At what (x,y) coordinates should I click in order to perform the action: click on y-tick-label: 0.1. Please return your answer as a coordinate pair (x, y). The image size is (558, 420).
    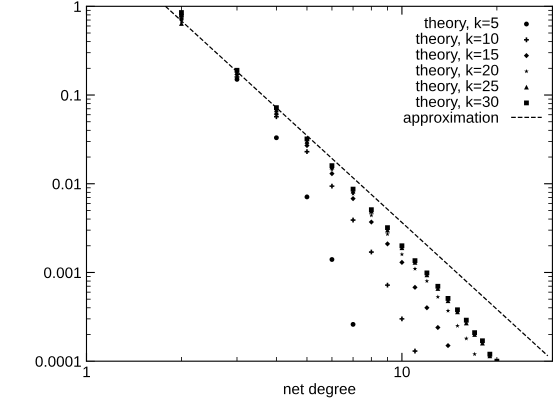
    Looking at the image, I should click on (70, 95).